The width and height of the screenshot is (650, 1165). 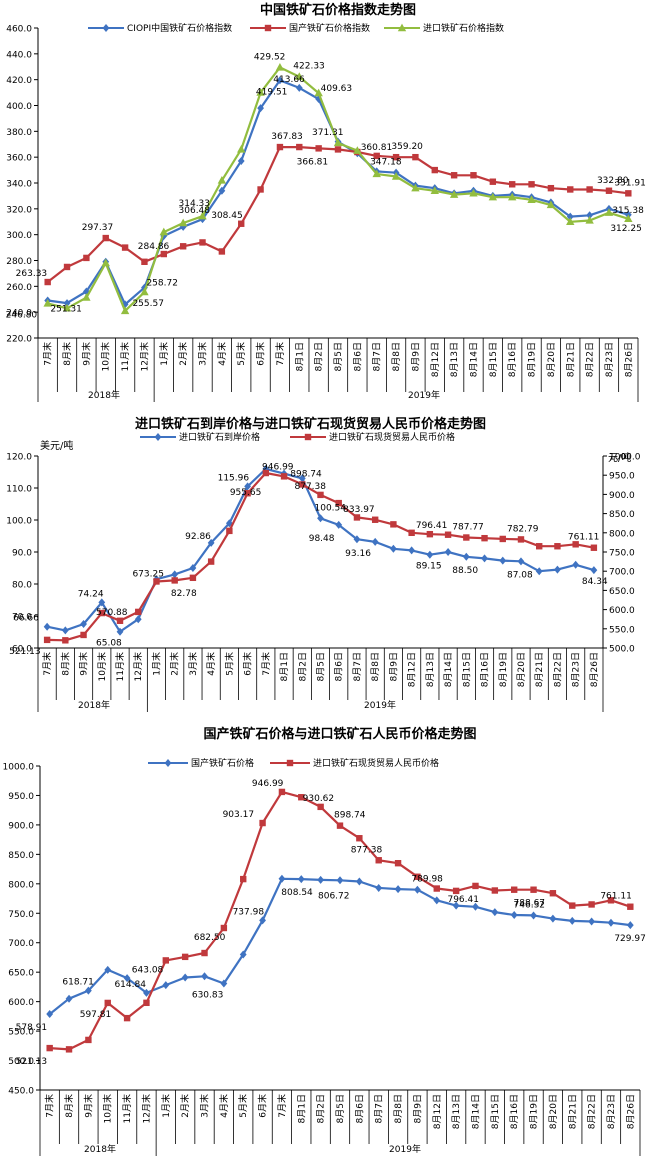 What do you see at coordinates (248, 664) in the screenshot?
I see `x-tick-label: 6月末` at bounding box center [248, 664].